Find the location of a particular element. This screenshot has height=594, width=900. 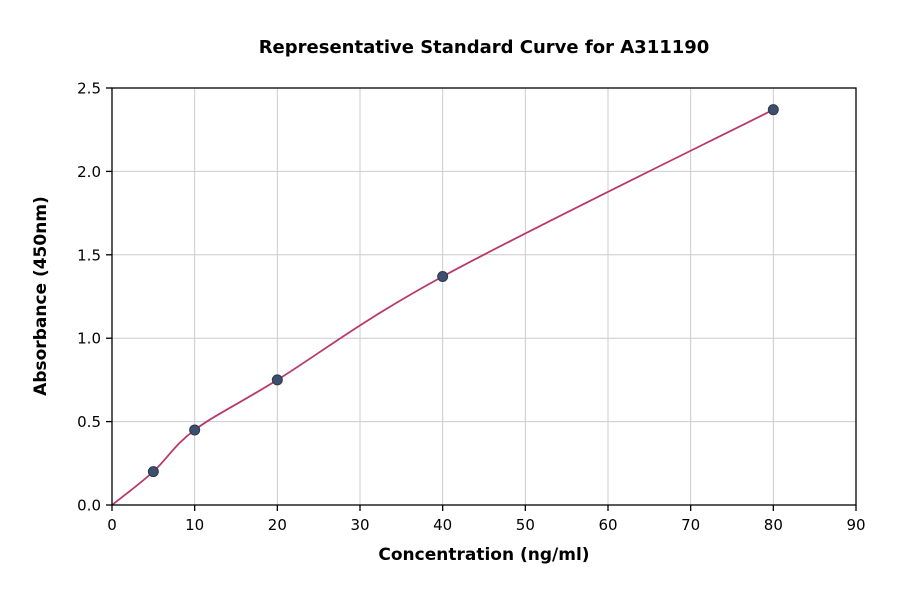

y-tick-label: 1.5 is located at coordinates (89, 255).